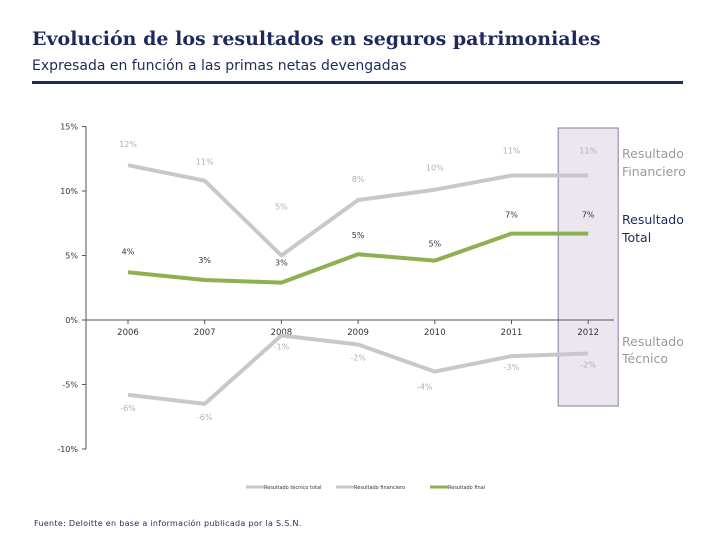  What do you see at coordinates (358, 210) in the screenshot?
I see `series-line-financiero` at bounding box center [358, 210].